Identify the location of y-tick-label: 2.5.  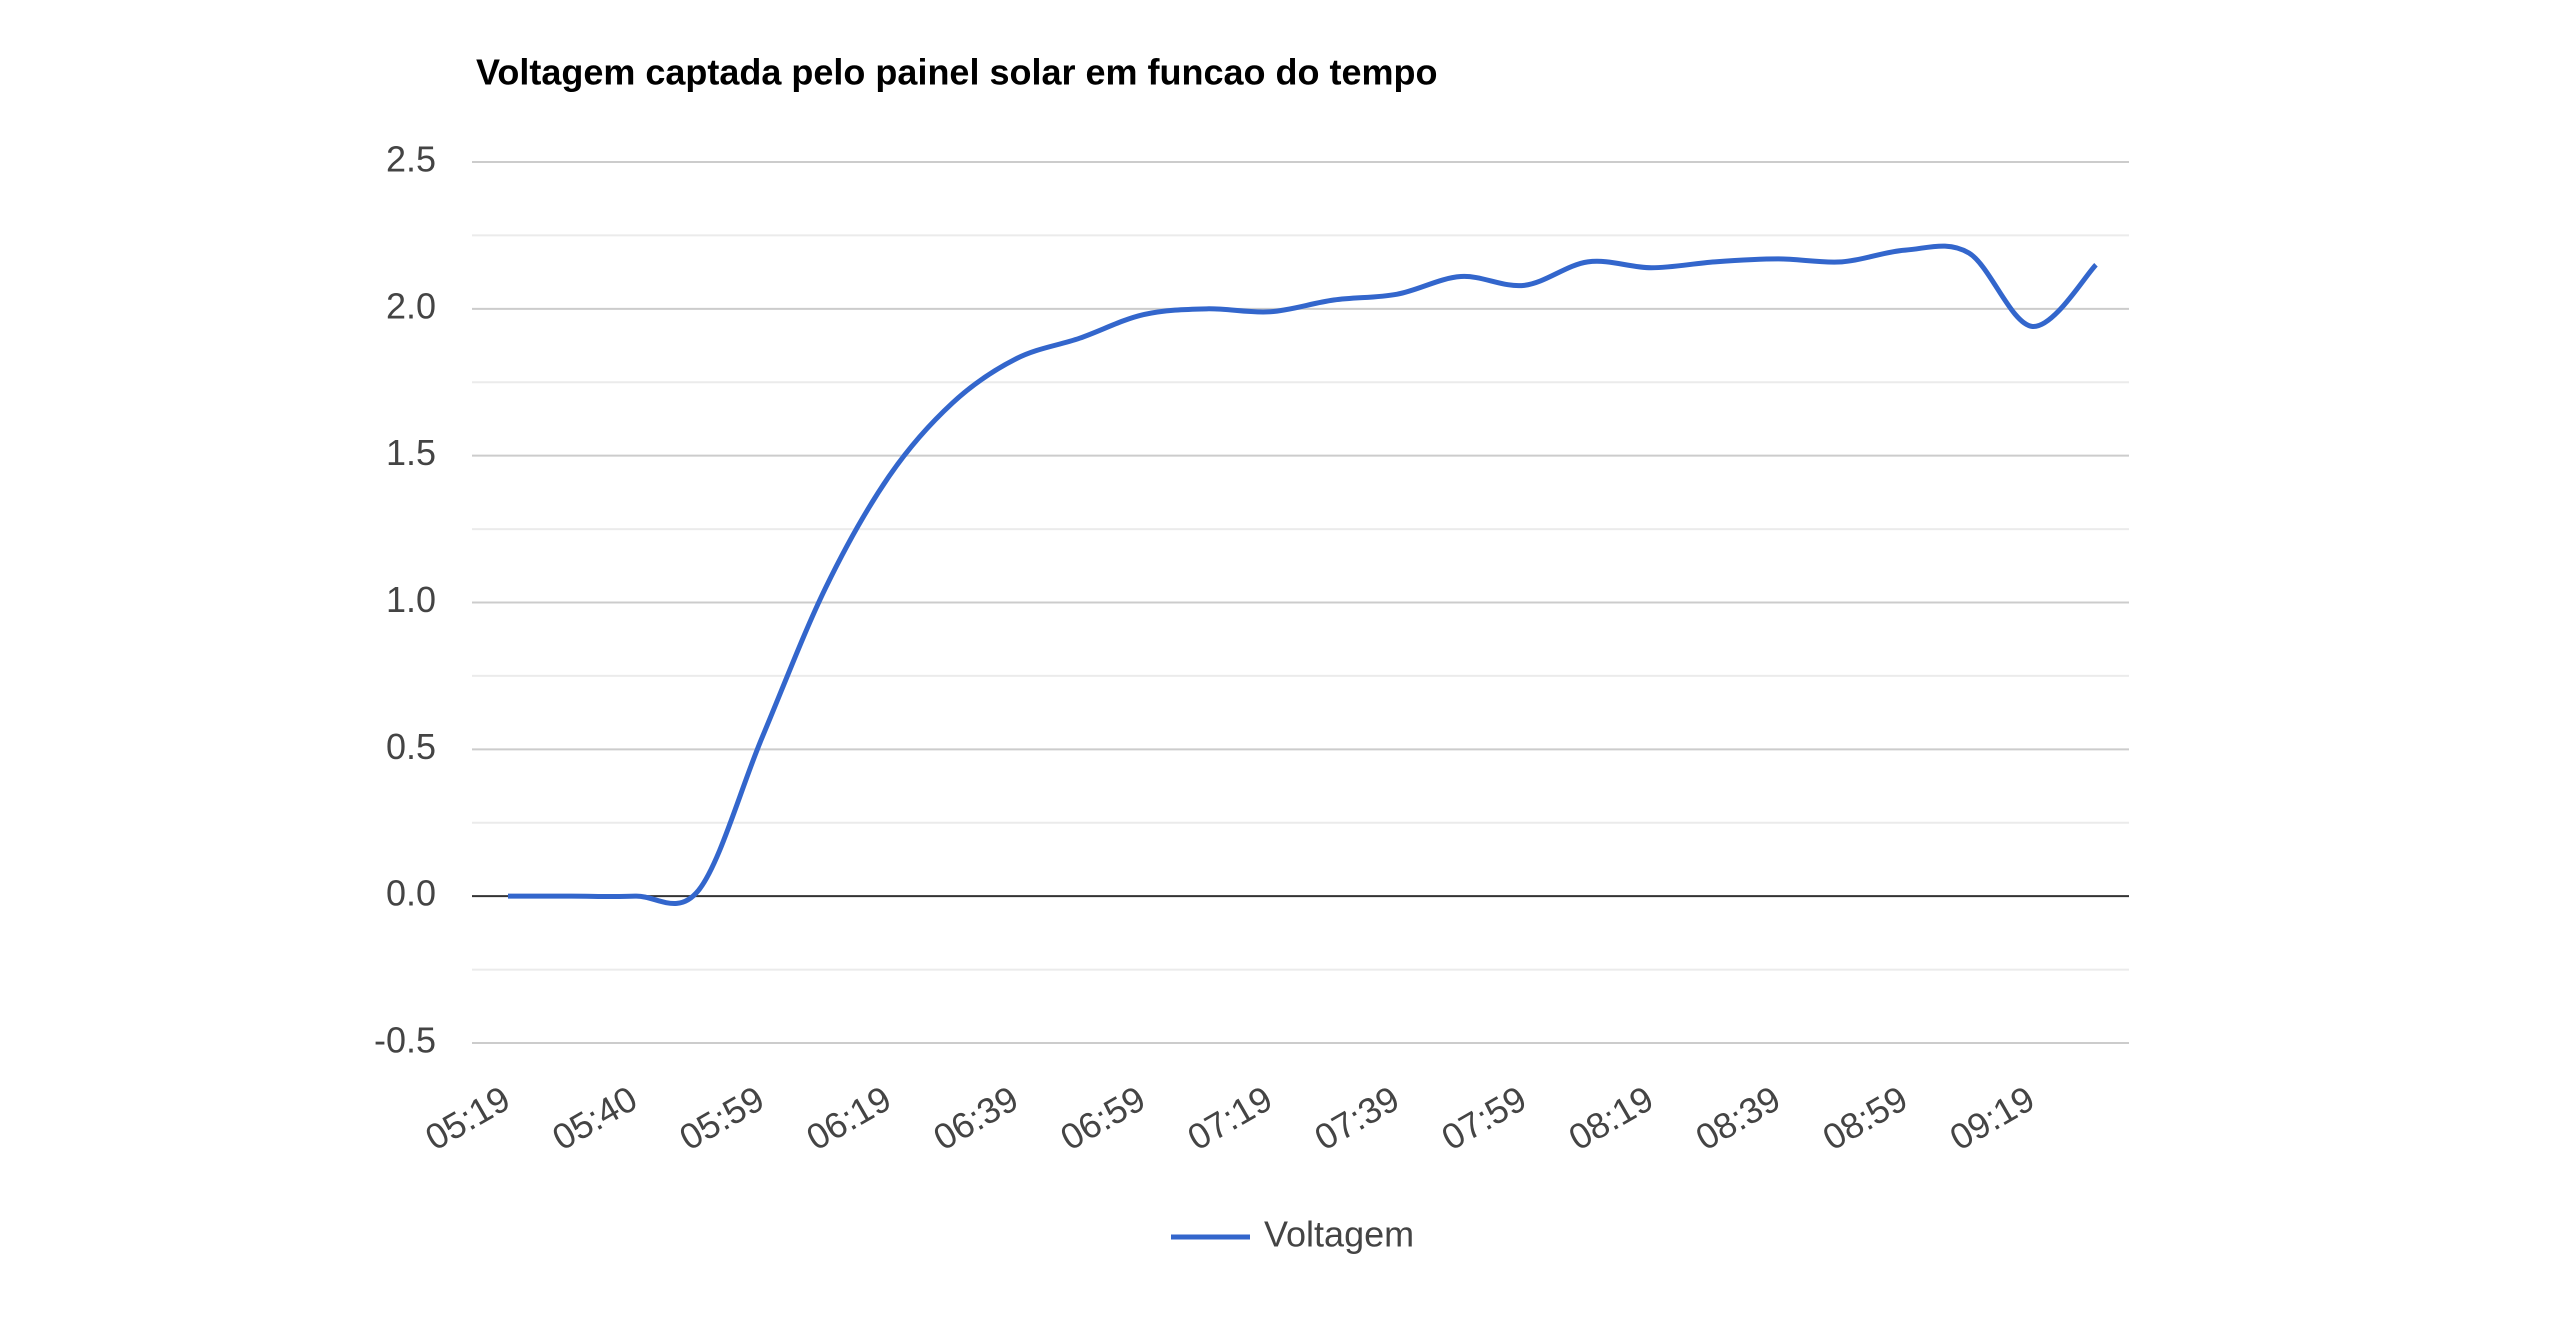
(411, 159).